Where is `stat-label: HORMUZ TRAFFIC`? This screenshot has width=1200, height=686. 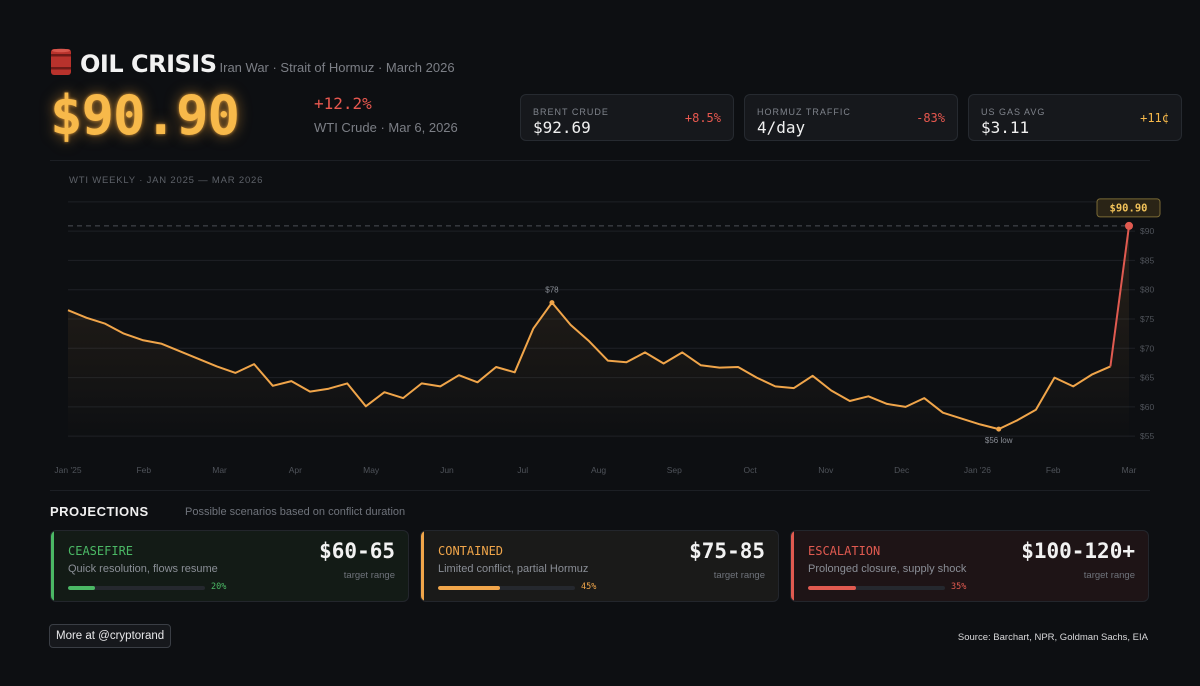
stat-label: HORMUZ TRAFFIC is located at coordinates (804, 112).